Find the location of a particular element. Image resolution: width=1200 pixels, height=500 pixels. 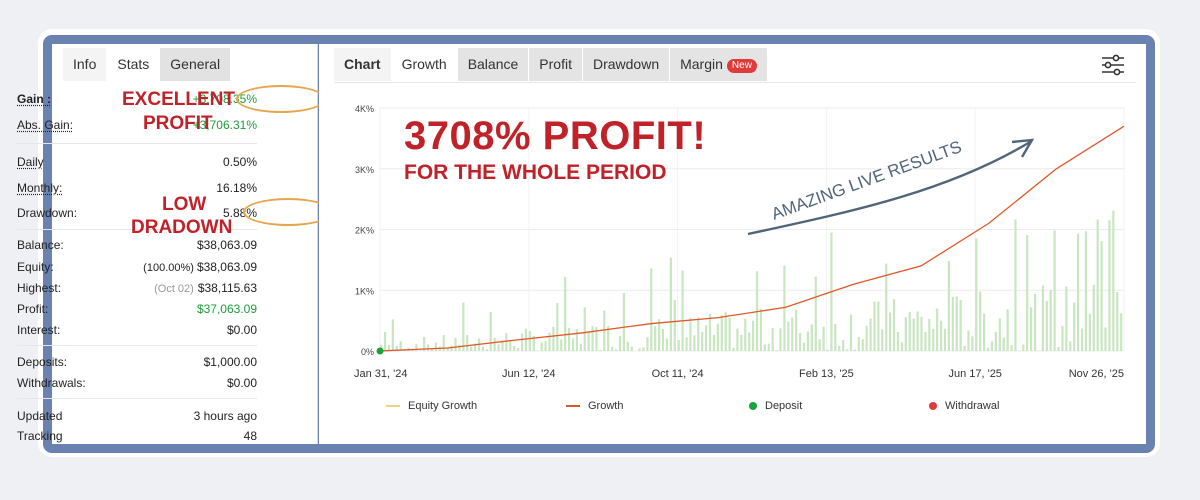

tab-balance: Balance is located at coordinates (493, 64).